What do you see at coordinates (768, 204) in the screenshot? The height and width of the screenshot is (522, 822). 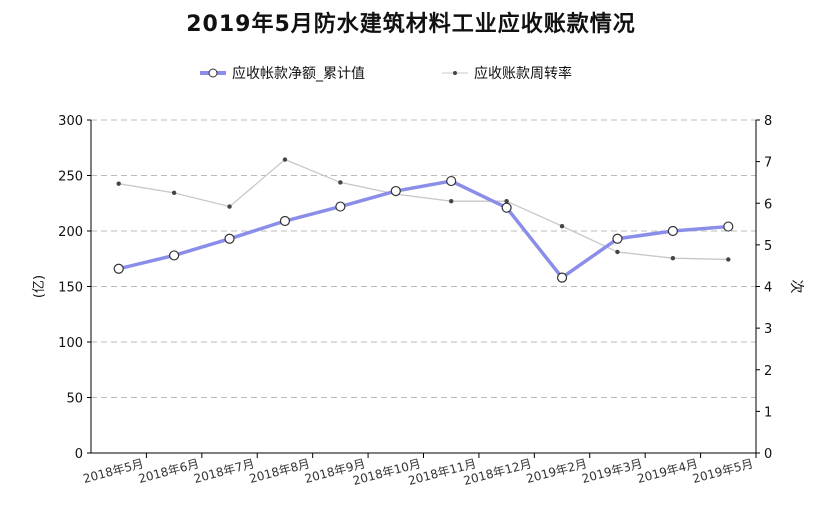 I see `y-tick-label-right: 6` at bounding box center [768, 204].